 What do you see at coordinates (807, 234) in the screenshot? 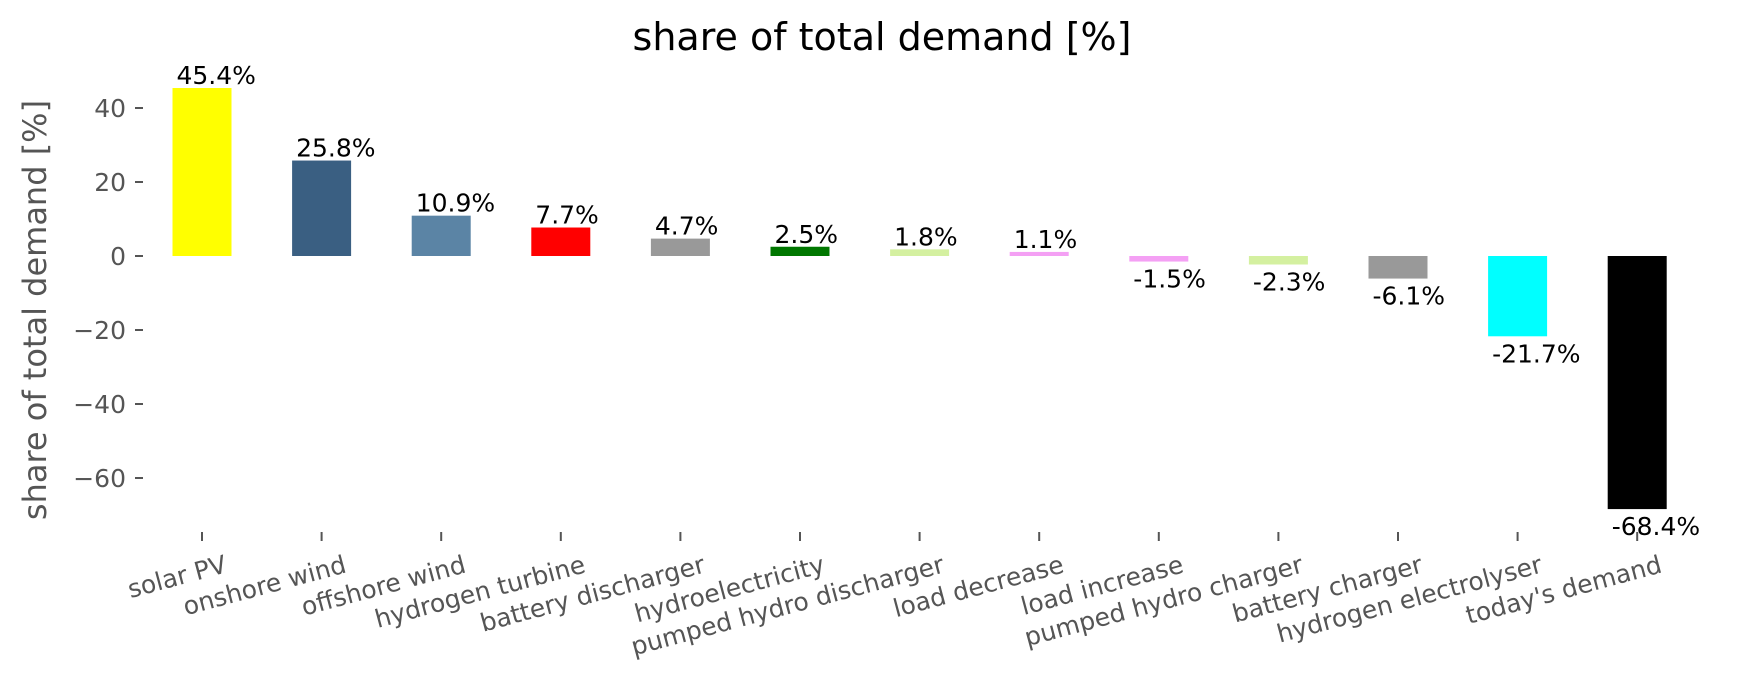
I see `data-label: 2.5%` at bounding box center [807, 234].